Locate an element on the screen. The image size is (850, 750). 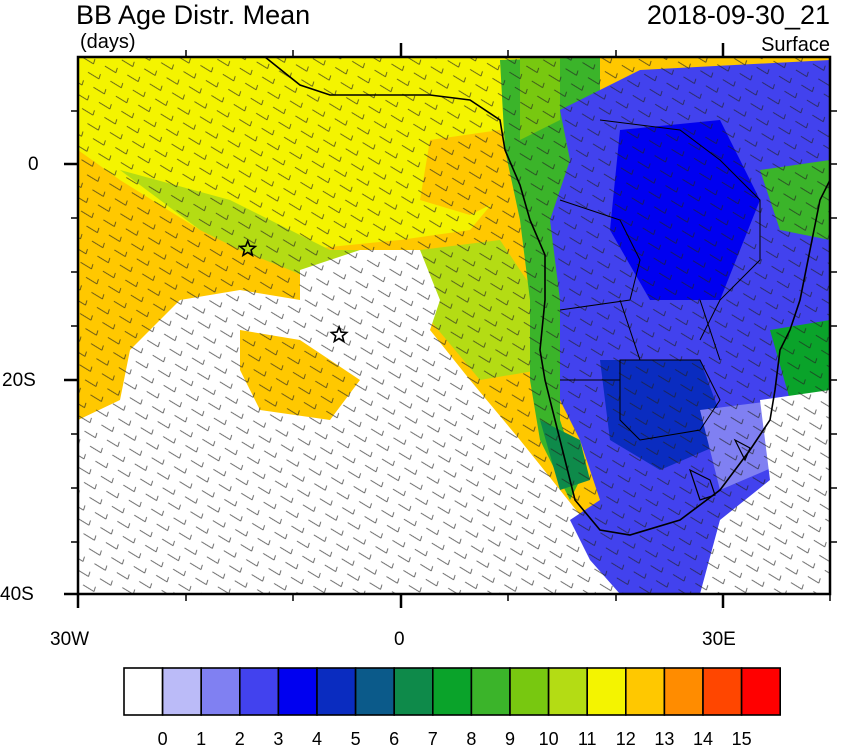
colorbar-label: 6 is located at coordinates (394, 739).